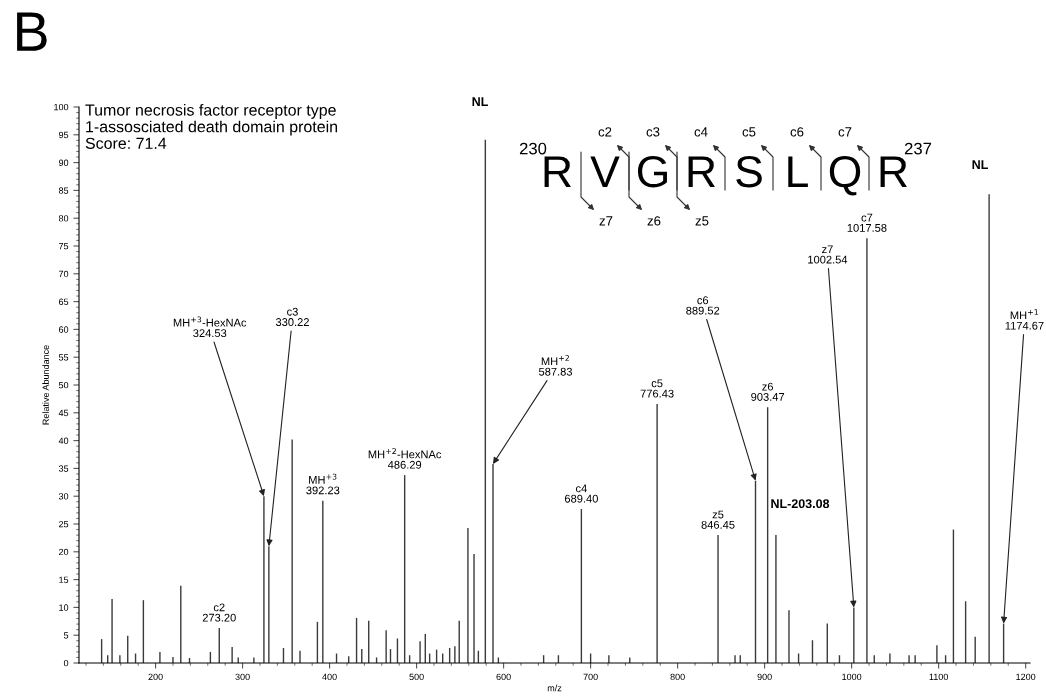 The image size is (1046, 697). What do you see at coordinates (677, 677) in the screenshot?
I see `x-tick-label: 800` at bounding box center [677, 677].